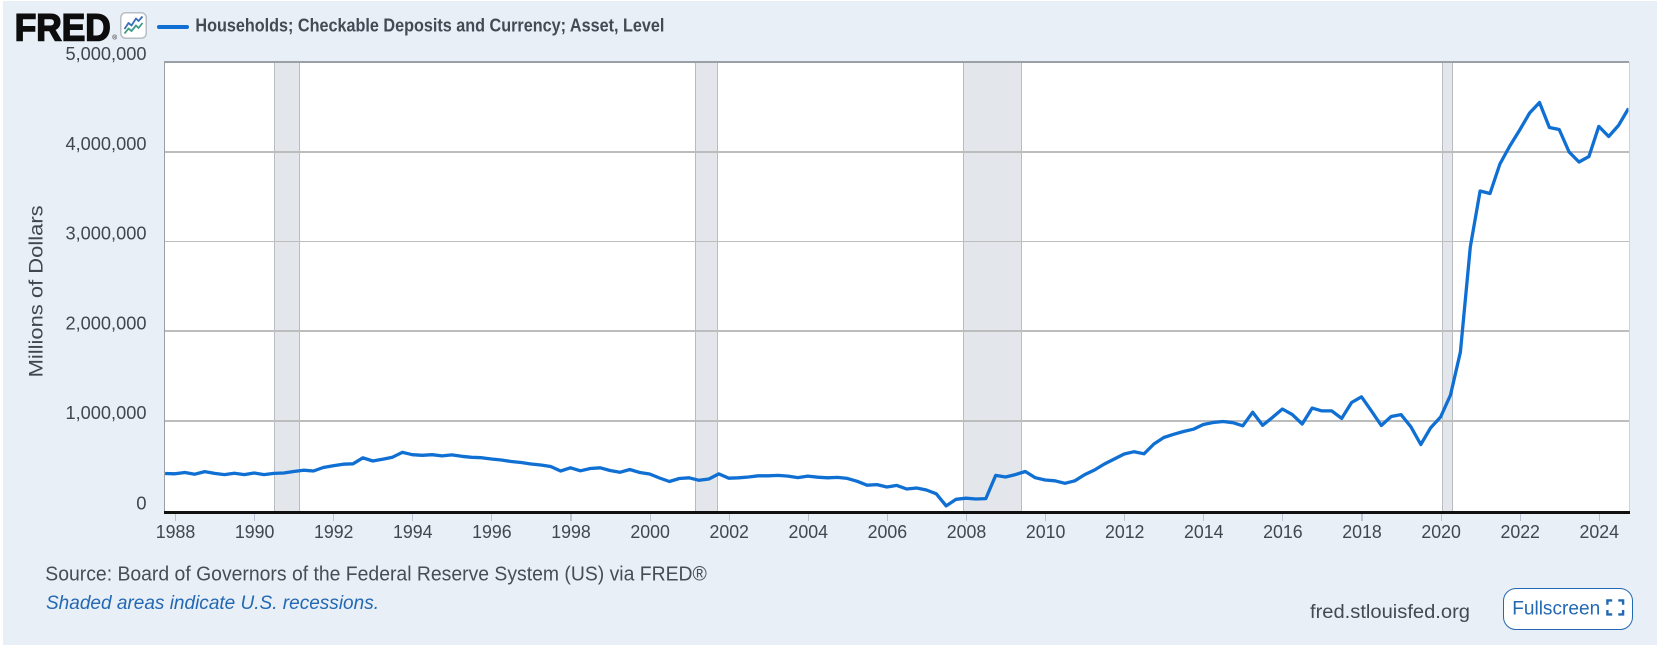 This screenshot has width=1657, height=650. Describe the element at coordinates (37, 291) in the screenshot. I see `svg-text: Millions of Dollars` at that location.